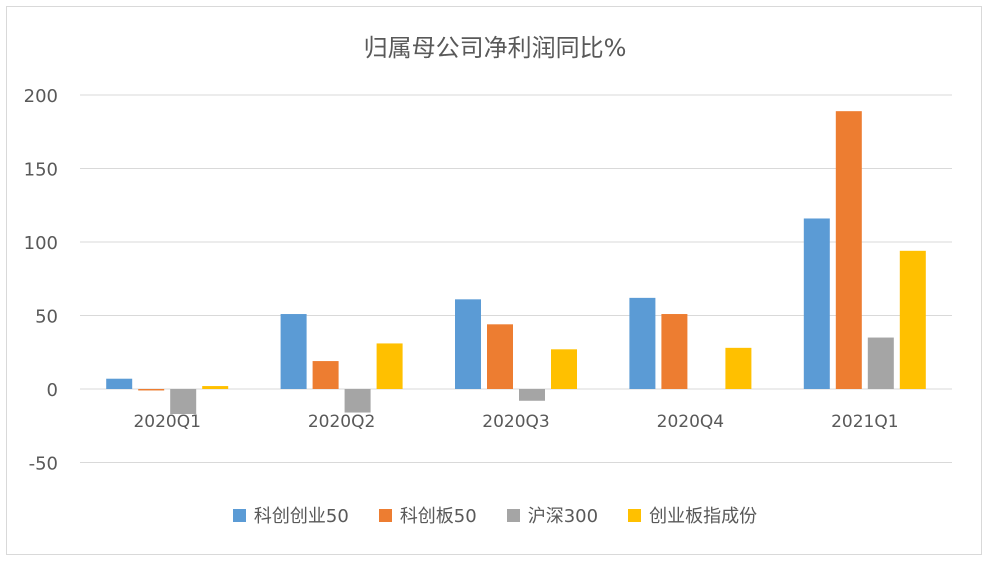  Describe the element at coordinates (690, 422) in the screenshot. I see `x-tick-label: 2020Q4` at that location.